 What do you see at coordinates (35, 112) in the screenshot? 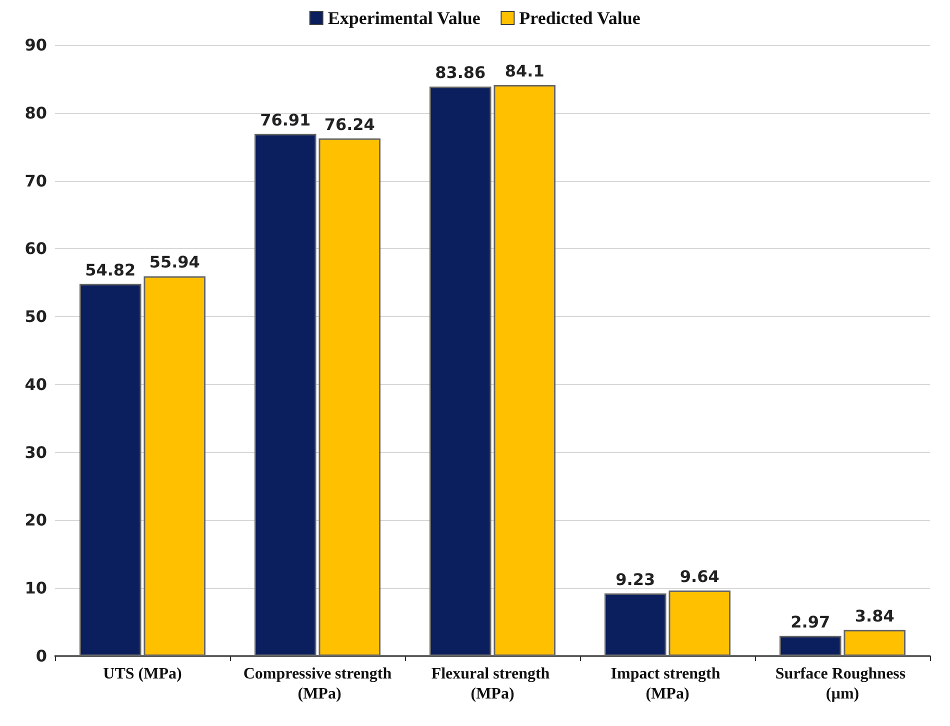
I see `y-tick-label: 80` at bounding box center [35, 112].